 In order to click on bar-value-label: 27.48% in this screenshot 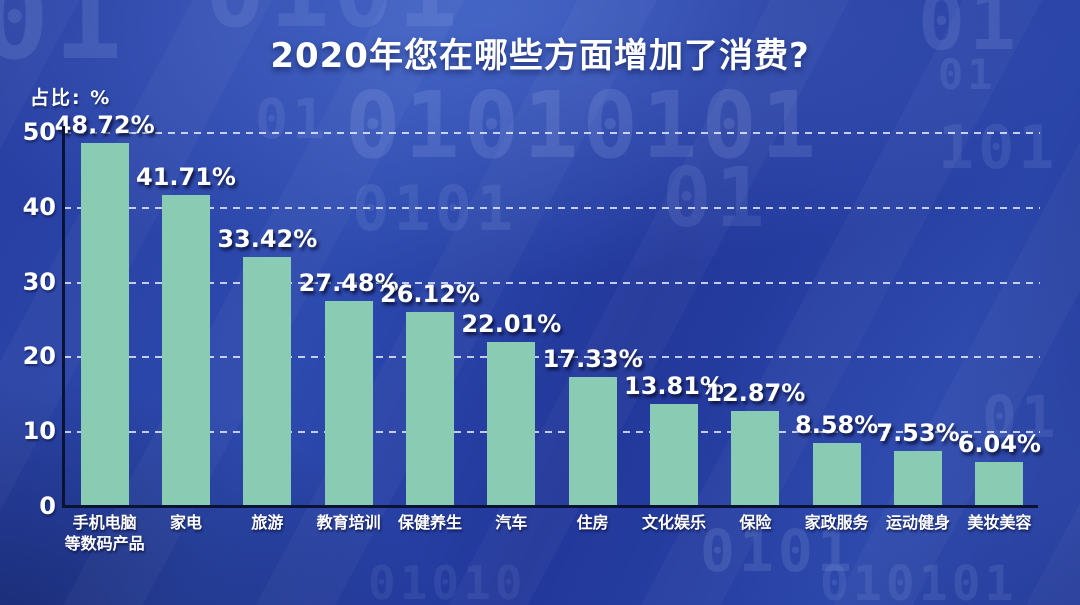, I will do `click(348, 283)`.